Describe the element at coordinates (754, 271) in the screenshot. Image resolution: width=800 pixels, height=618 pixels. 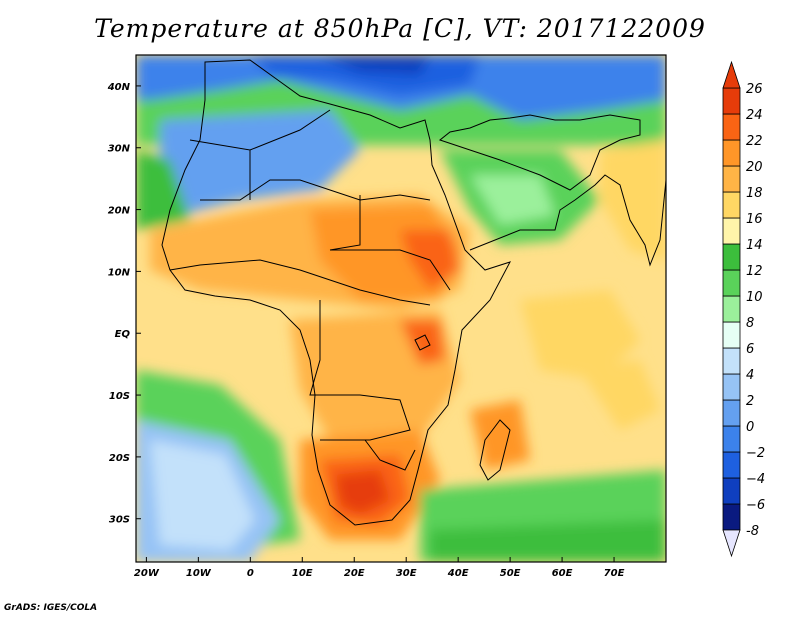
I see `colorbar-label: 12` at that location.